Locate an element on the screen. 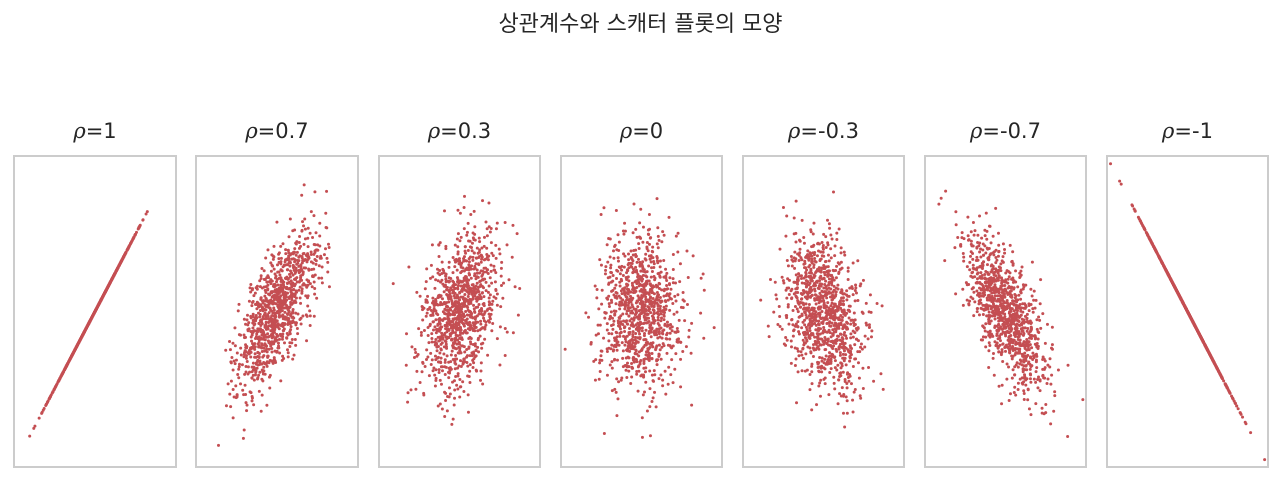 The height and width of the screenshot is (482, 1281). scatter-panel-rho-neg-0.3: ρ=-0.3 is located at coordinates (823, 293).